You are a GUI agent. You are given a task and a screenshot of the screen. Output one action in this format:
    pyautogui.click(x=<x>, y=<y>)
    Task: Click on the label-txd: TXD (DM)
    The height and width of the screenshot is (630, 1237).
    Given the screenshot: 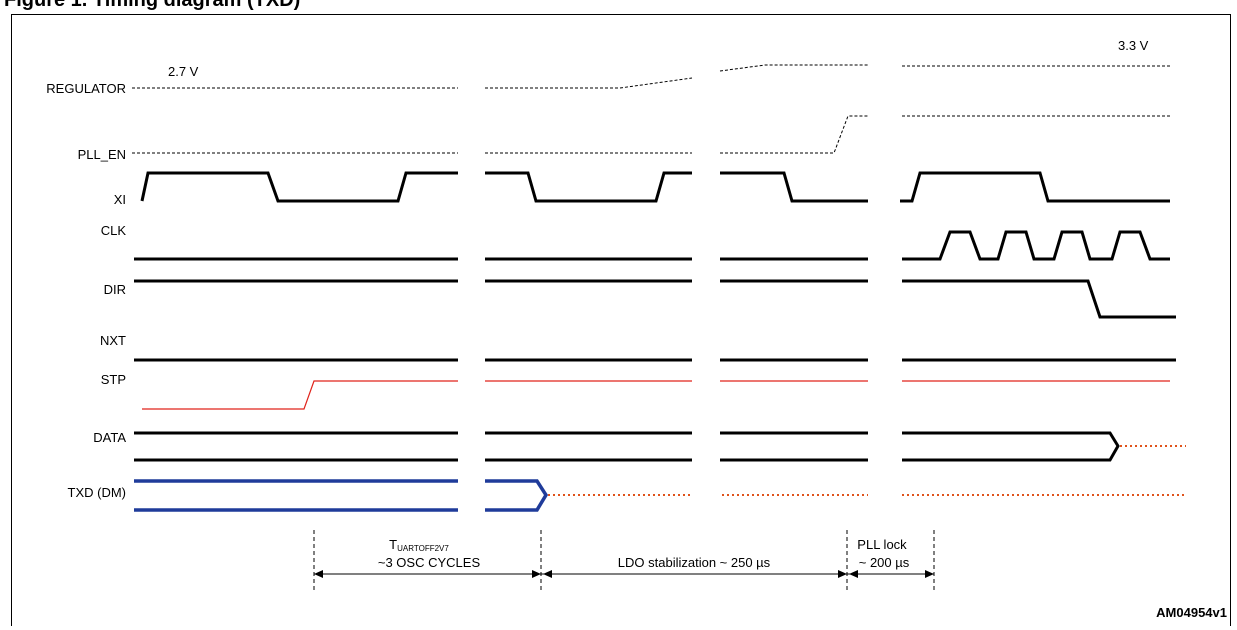 What is the action you would take?
    pyautogui.click(x=97, y=492)
    